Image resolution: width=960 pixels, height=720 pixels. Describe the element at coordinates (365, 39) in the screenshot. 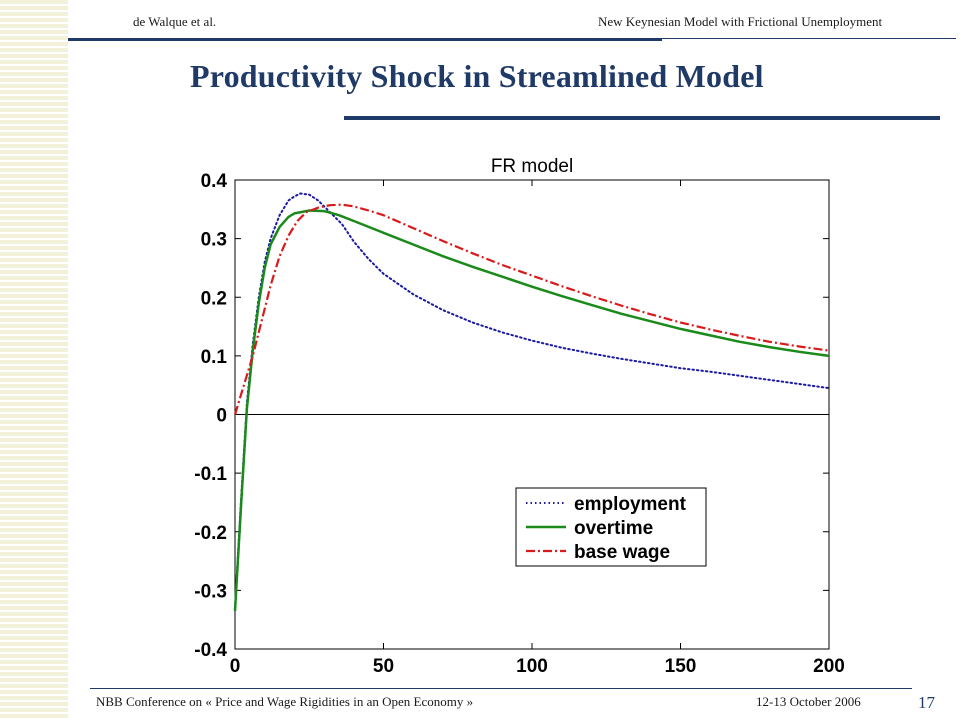

I see `header-rule-thick` at that location.